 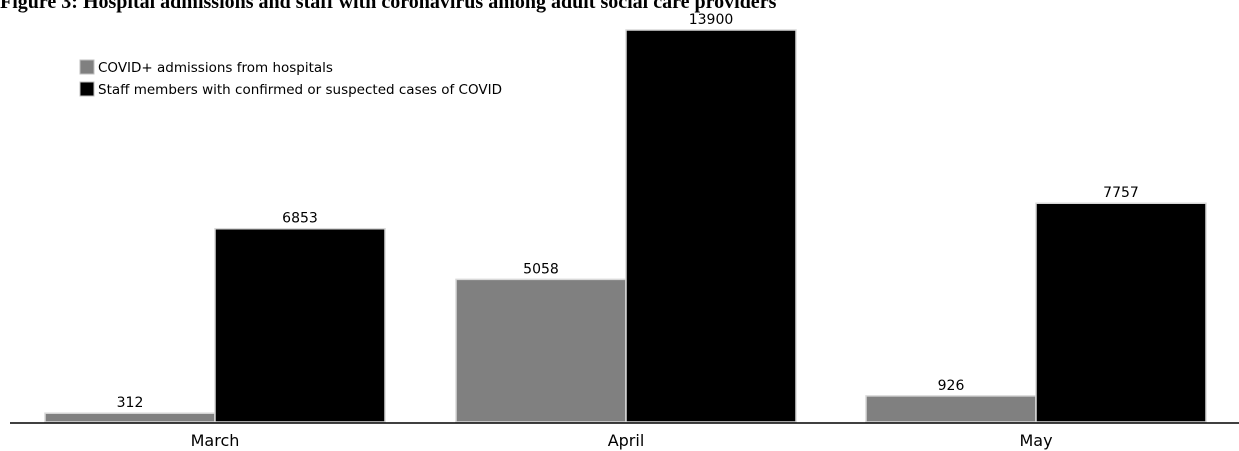 What do you see at coordinates (626, 440) in the screenshot?
I see `x-tick-label-april: April` at bounding box center [626, 440].